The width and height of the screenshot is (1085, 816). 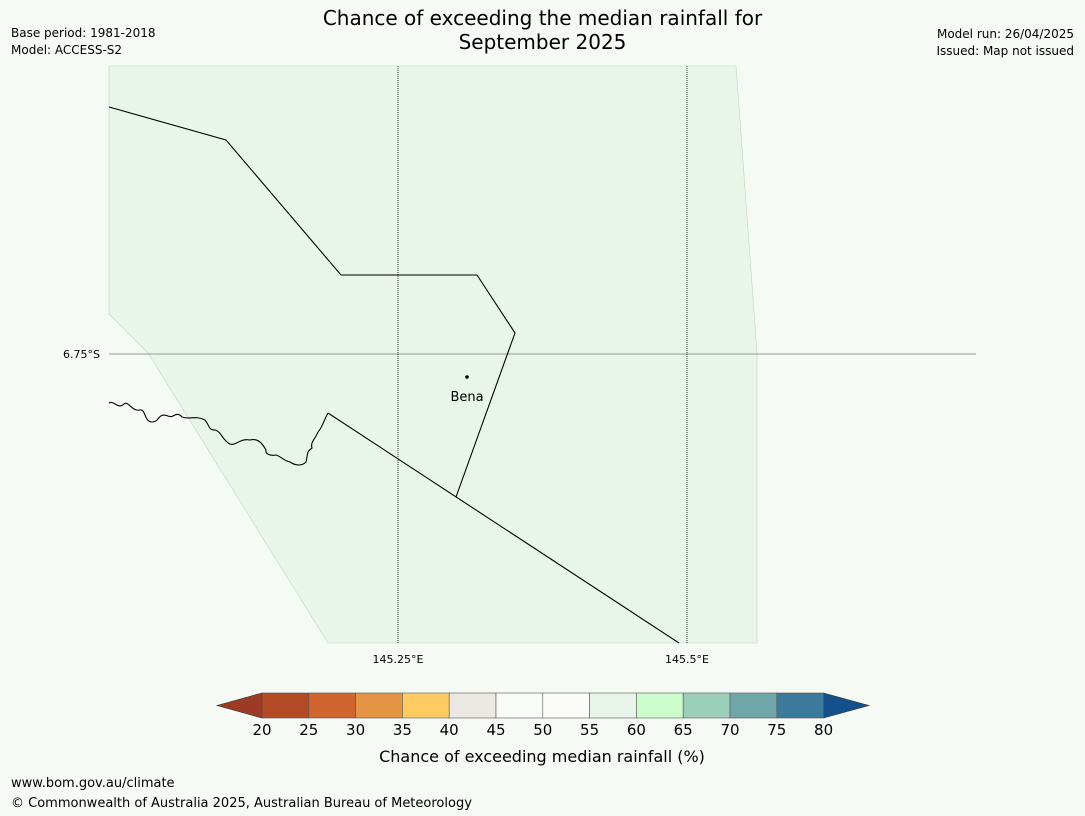 I want to click on model-name: Model: ACCESS-S2, so click(x=67, y=50).